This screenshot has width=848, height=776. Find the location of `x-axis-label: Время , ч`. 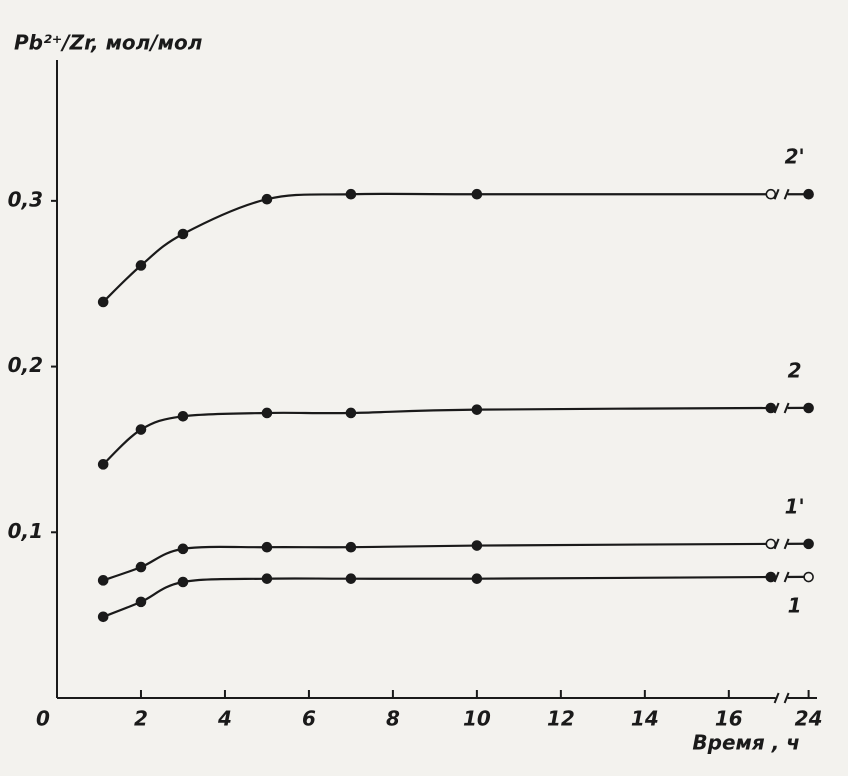

x-axis-label: Время , ч is located at coordinates (746, 743).